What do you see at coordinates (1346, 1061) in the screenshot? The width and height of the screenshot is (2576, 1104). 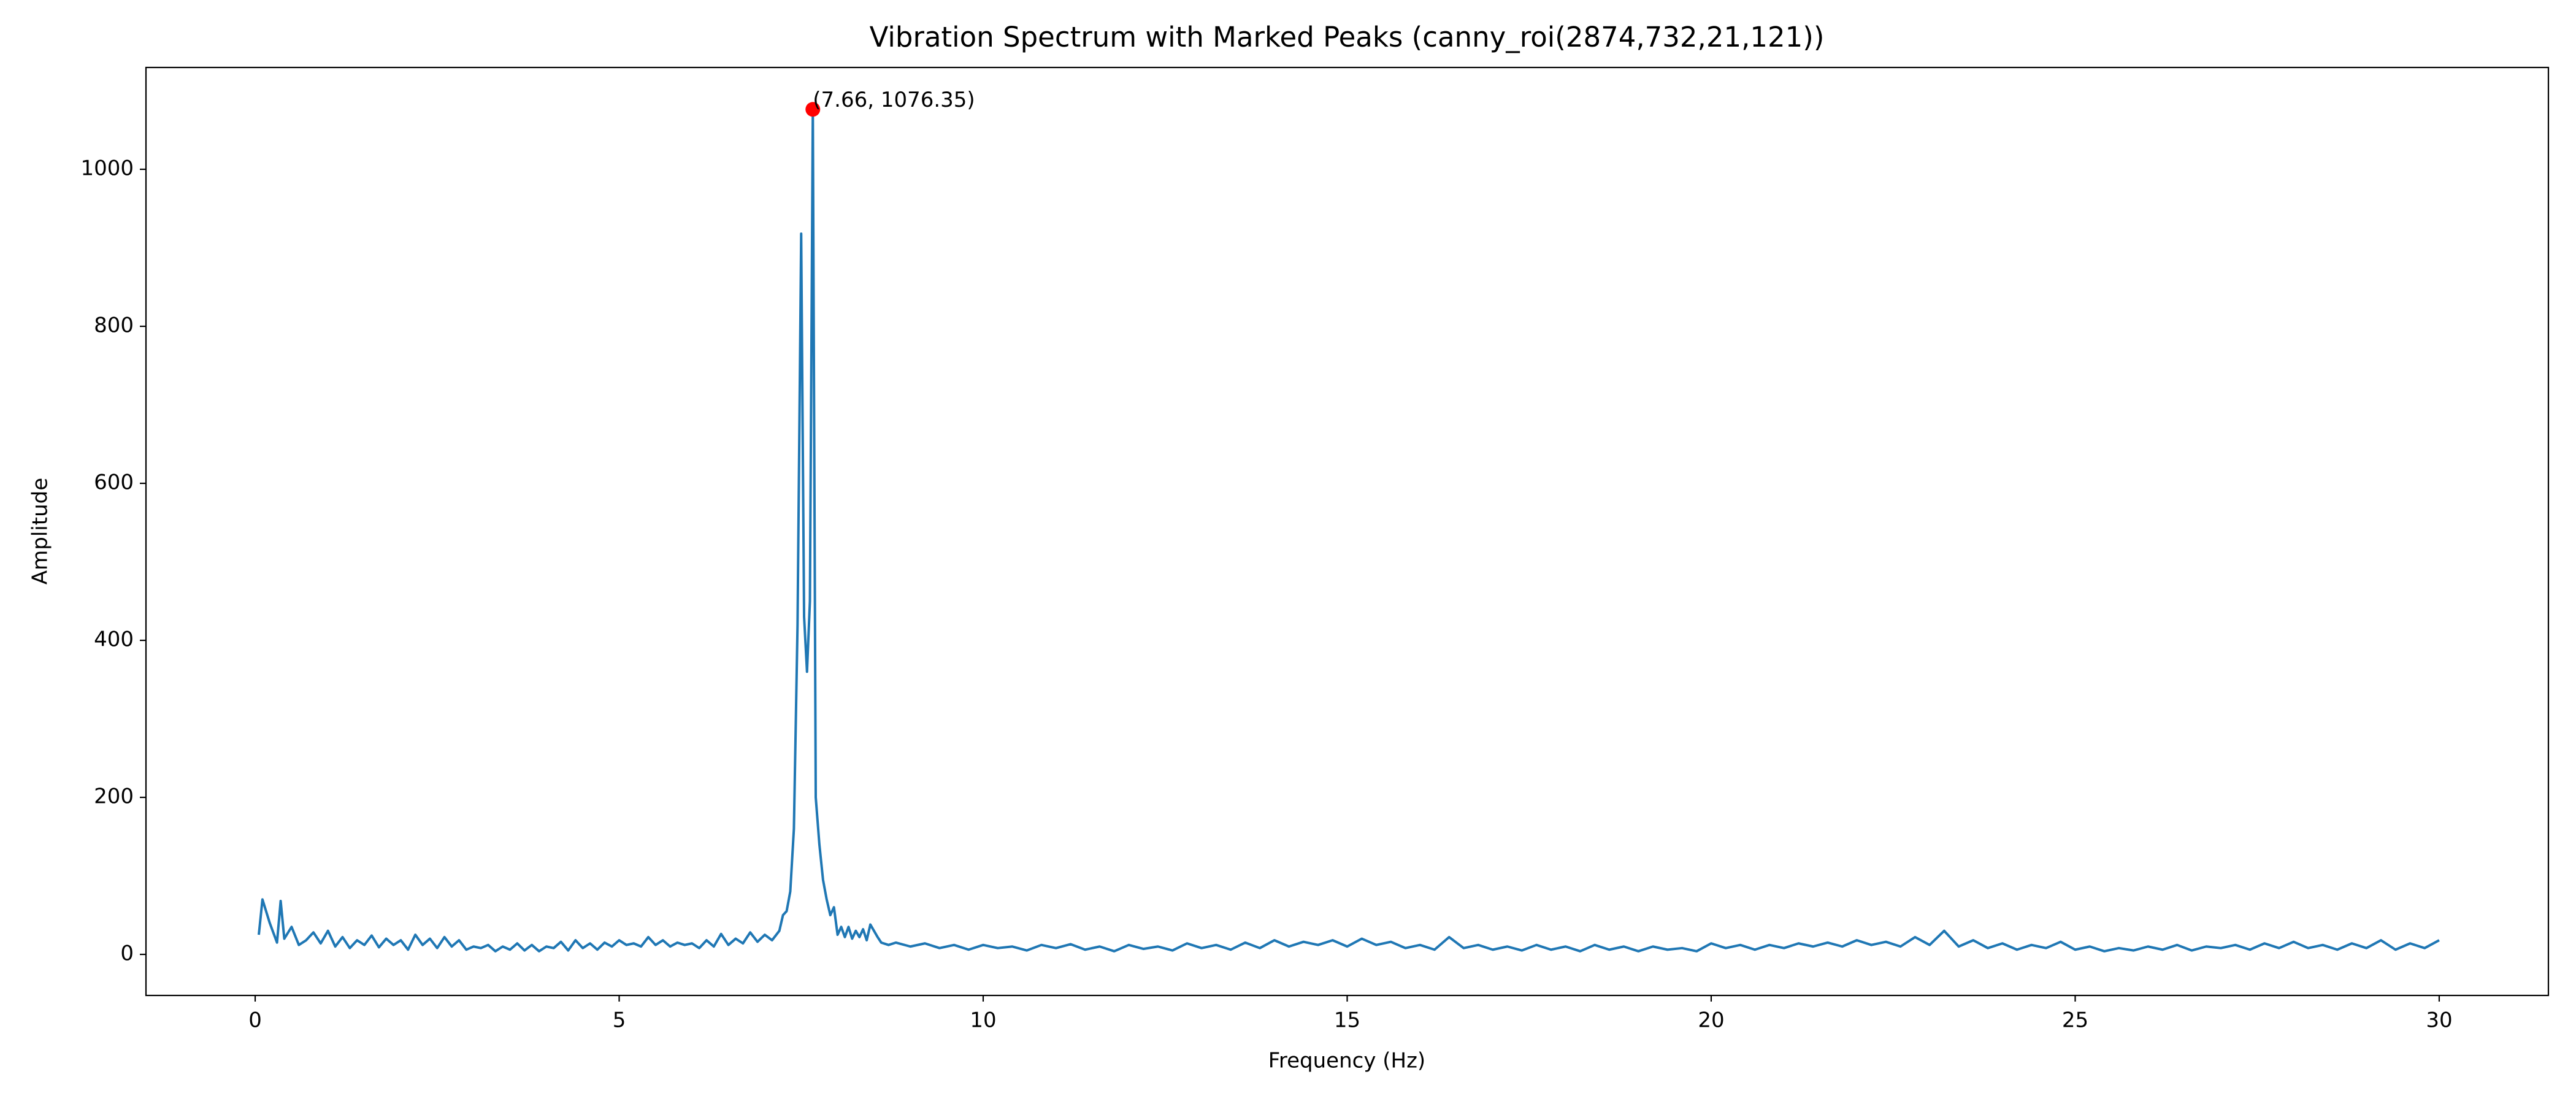 I see `x-axis-label: Frequency (Hz)` at bounding box center [1346, 1061].